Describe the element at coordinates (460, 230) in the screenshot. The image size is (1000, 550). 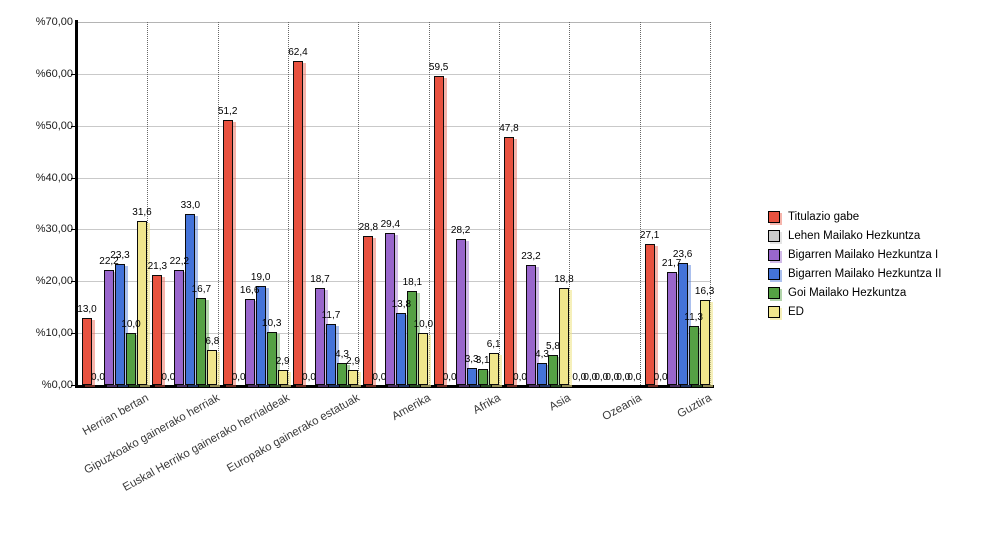
I see `bar-value-label: 28,2` at that location.